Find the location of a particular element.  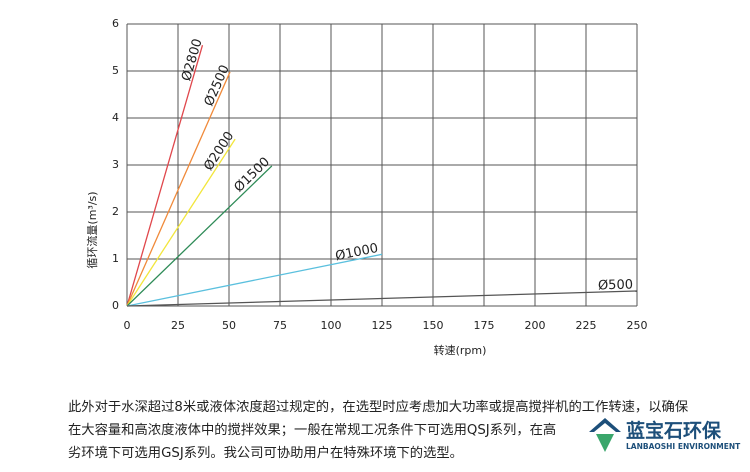

series-label: Ø2500 is located at coordinates (217, 86).